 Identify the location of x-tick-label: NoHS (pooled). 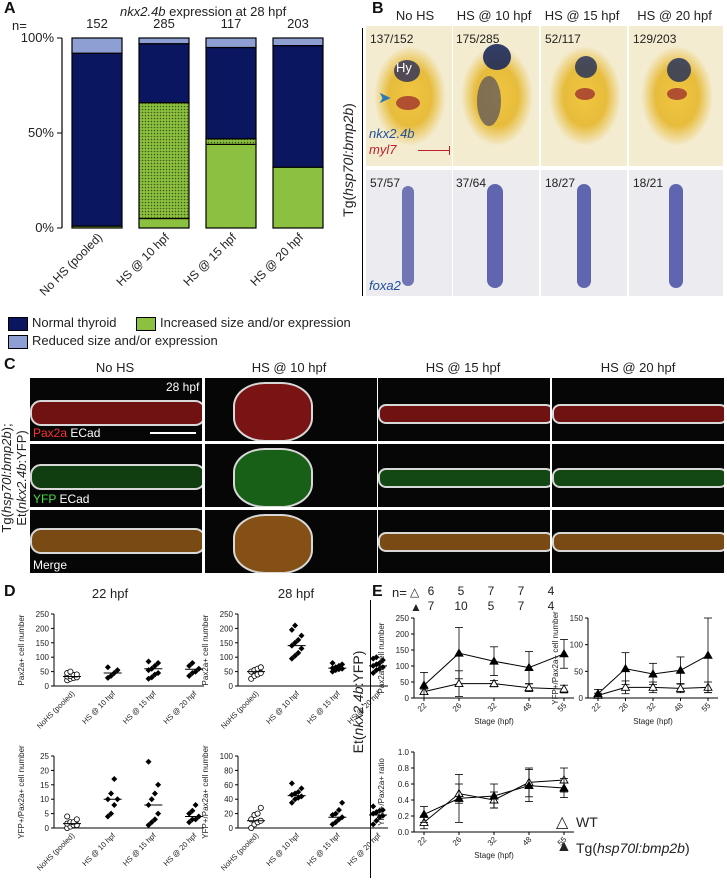
(240, 852).